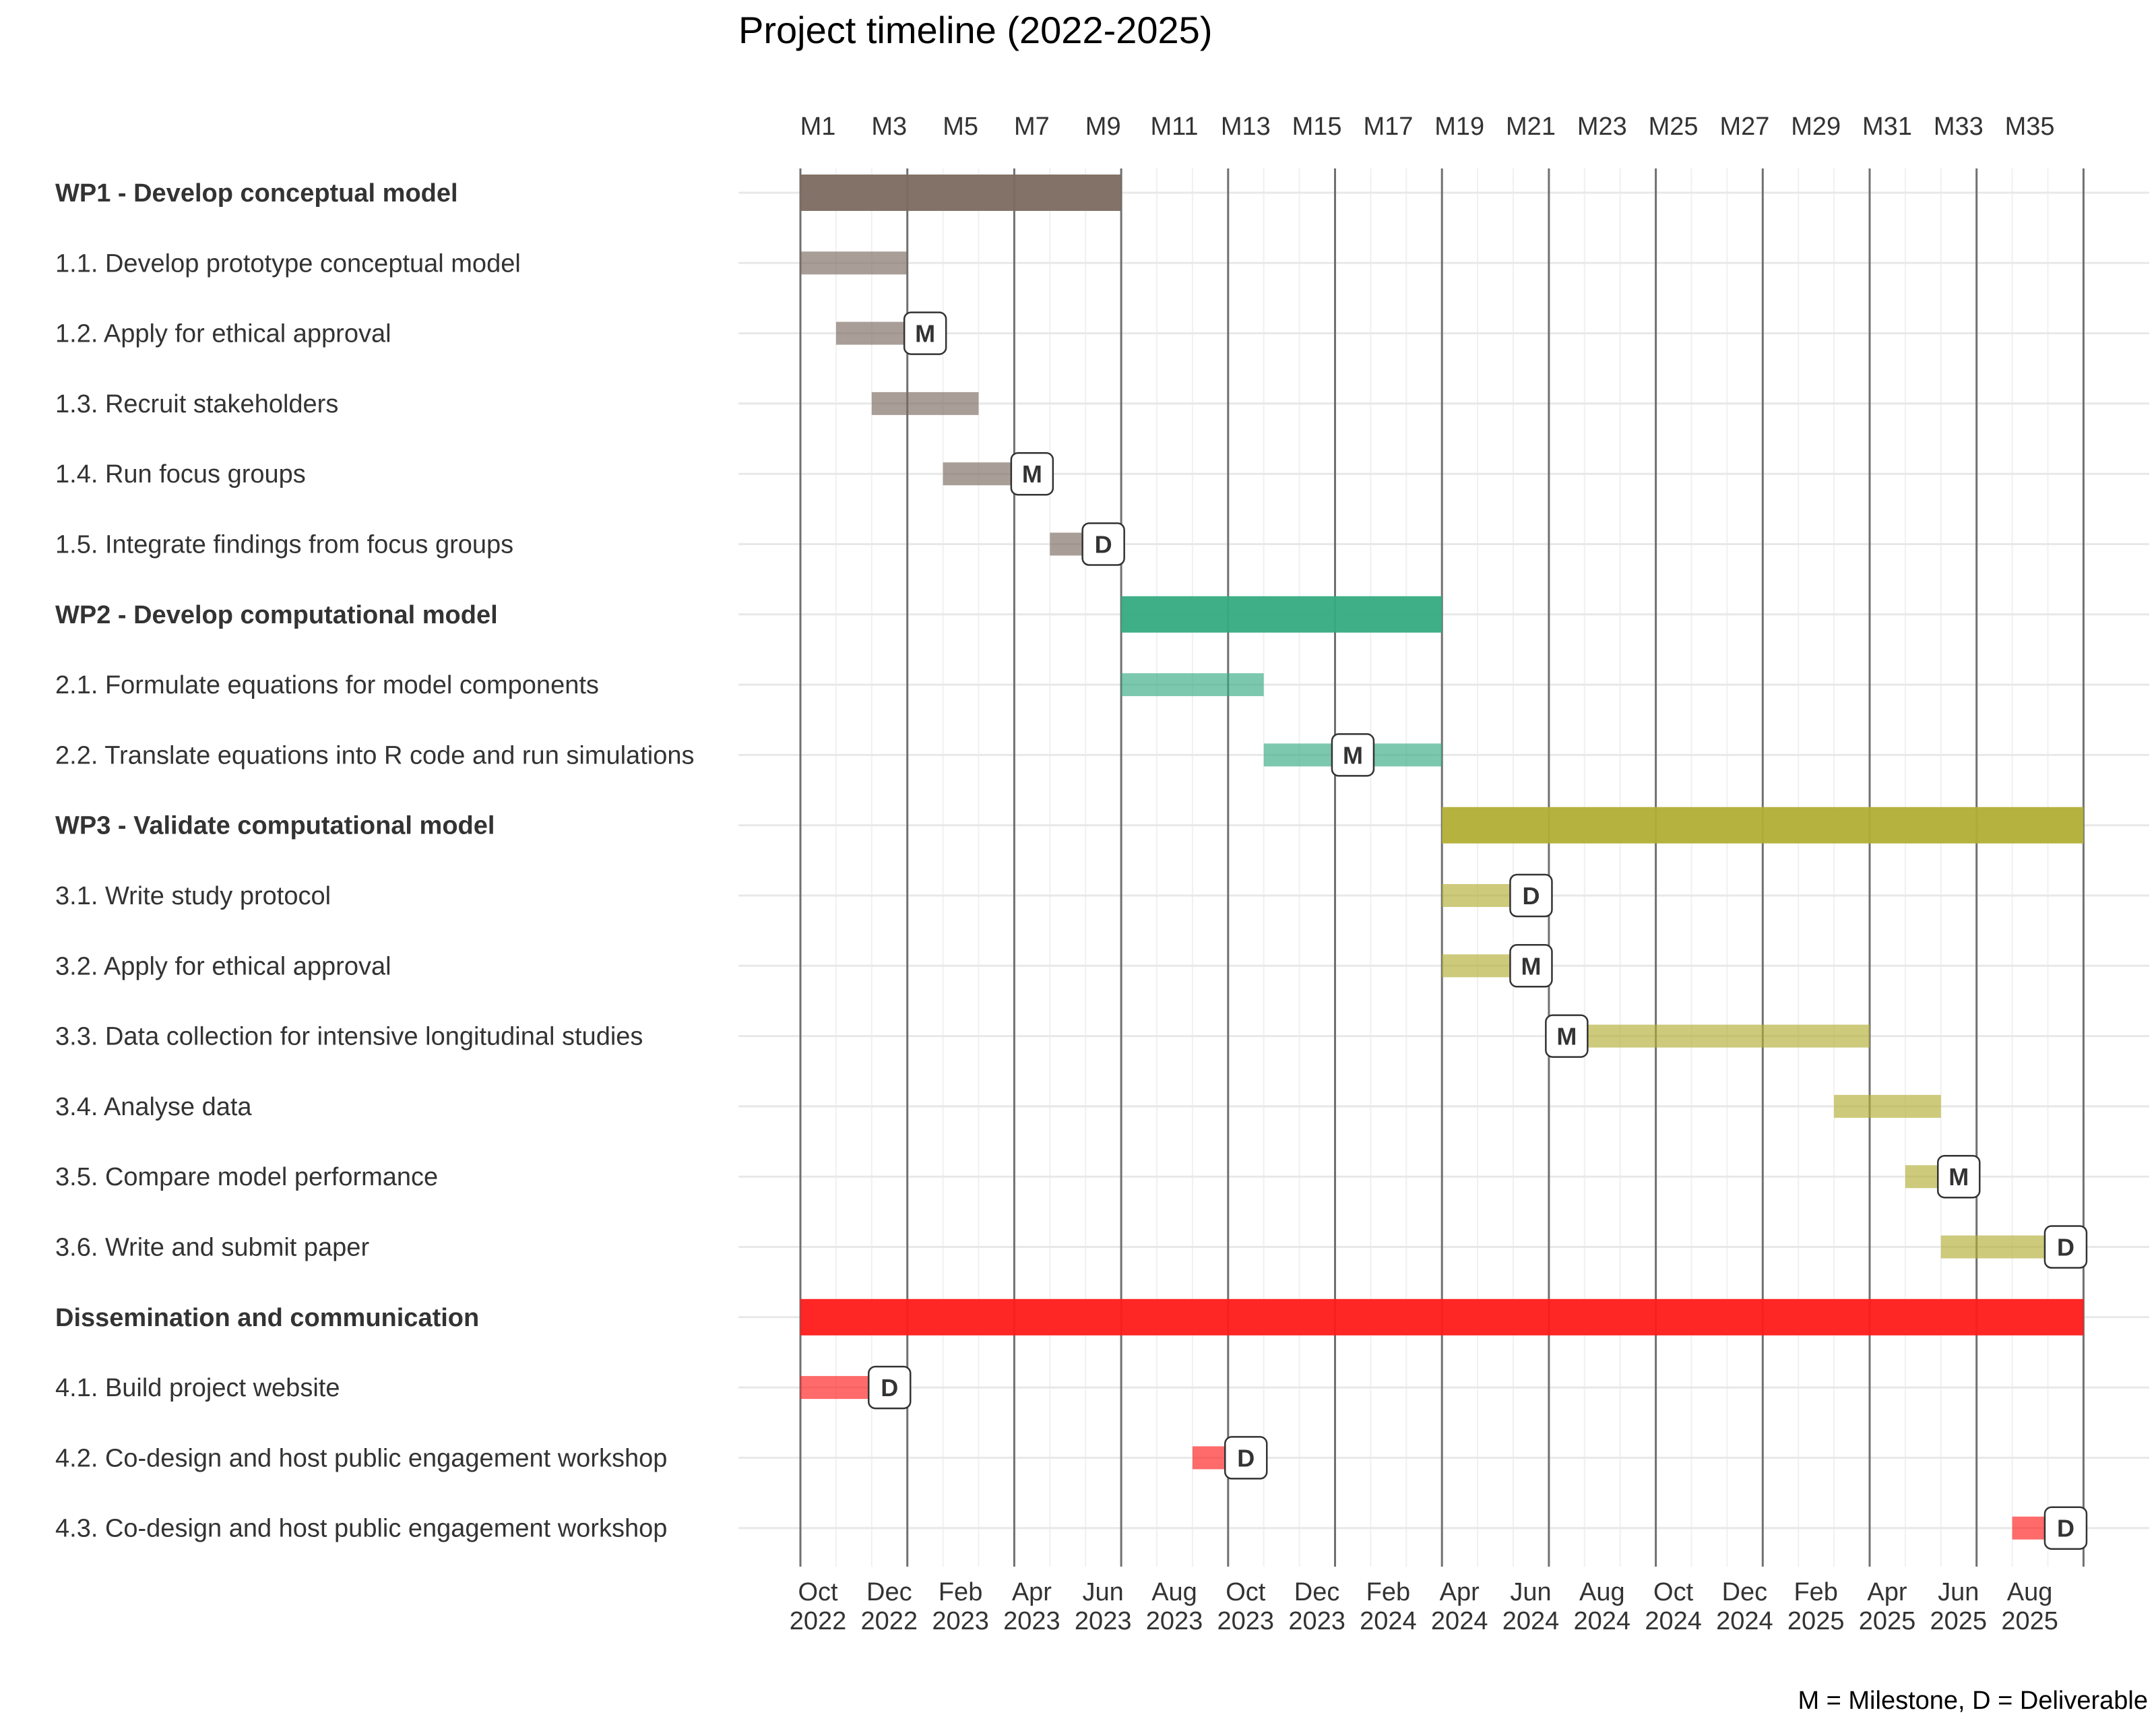 The width and height of the screenshot is (2156, 1725). I want to click on top-tick-label: M19, so click(1459, 127).